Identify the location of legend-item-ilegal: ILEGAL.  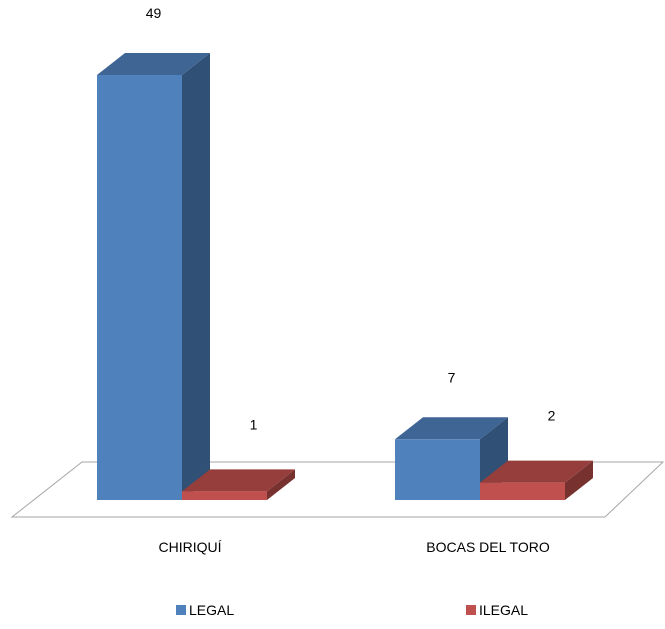
(497, 610).